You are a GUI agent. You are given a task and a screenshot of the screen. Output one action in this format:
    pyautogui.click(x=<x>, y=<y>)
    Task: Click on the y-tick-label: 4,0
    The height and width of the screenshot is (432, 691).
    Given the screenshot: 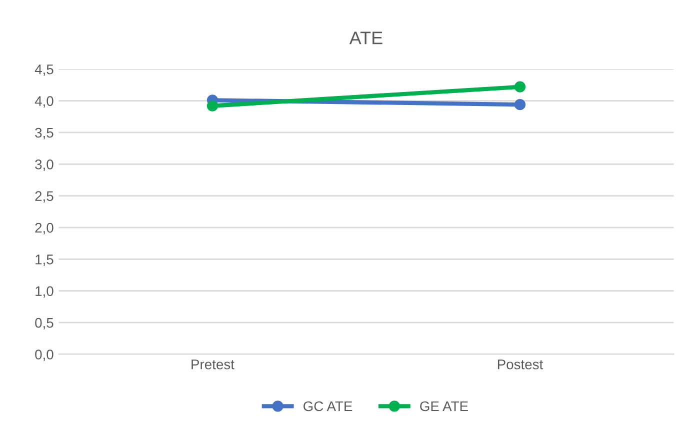 What is the action you would take?
    pyautogui.click(x=44, y=102)
    